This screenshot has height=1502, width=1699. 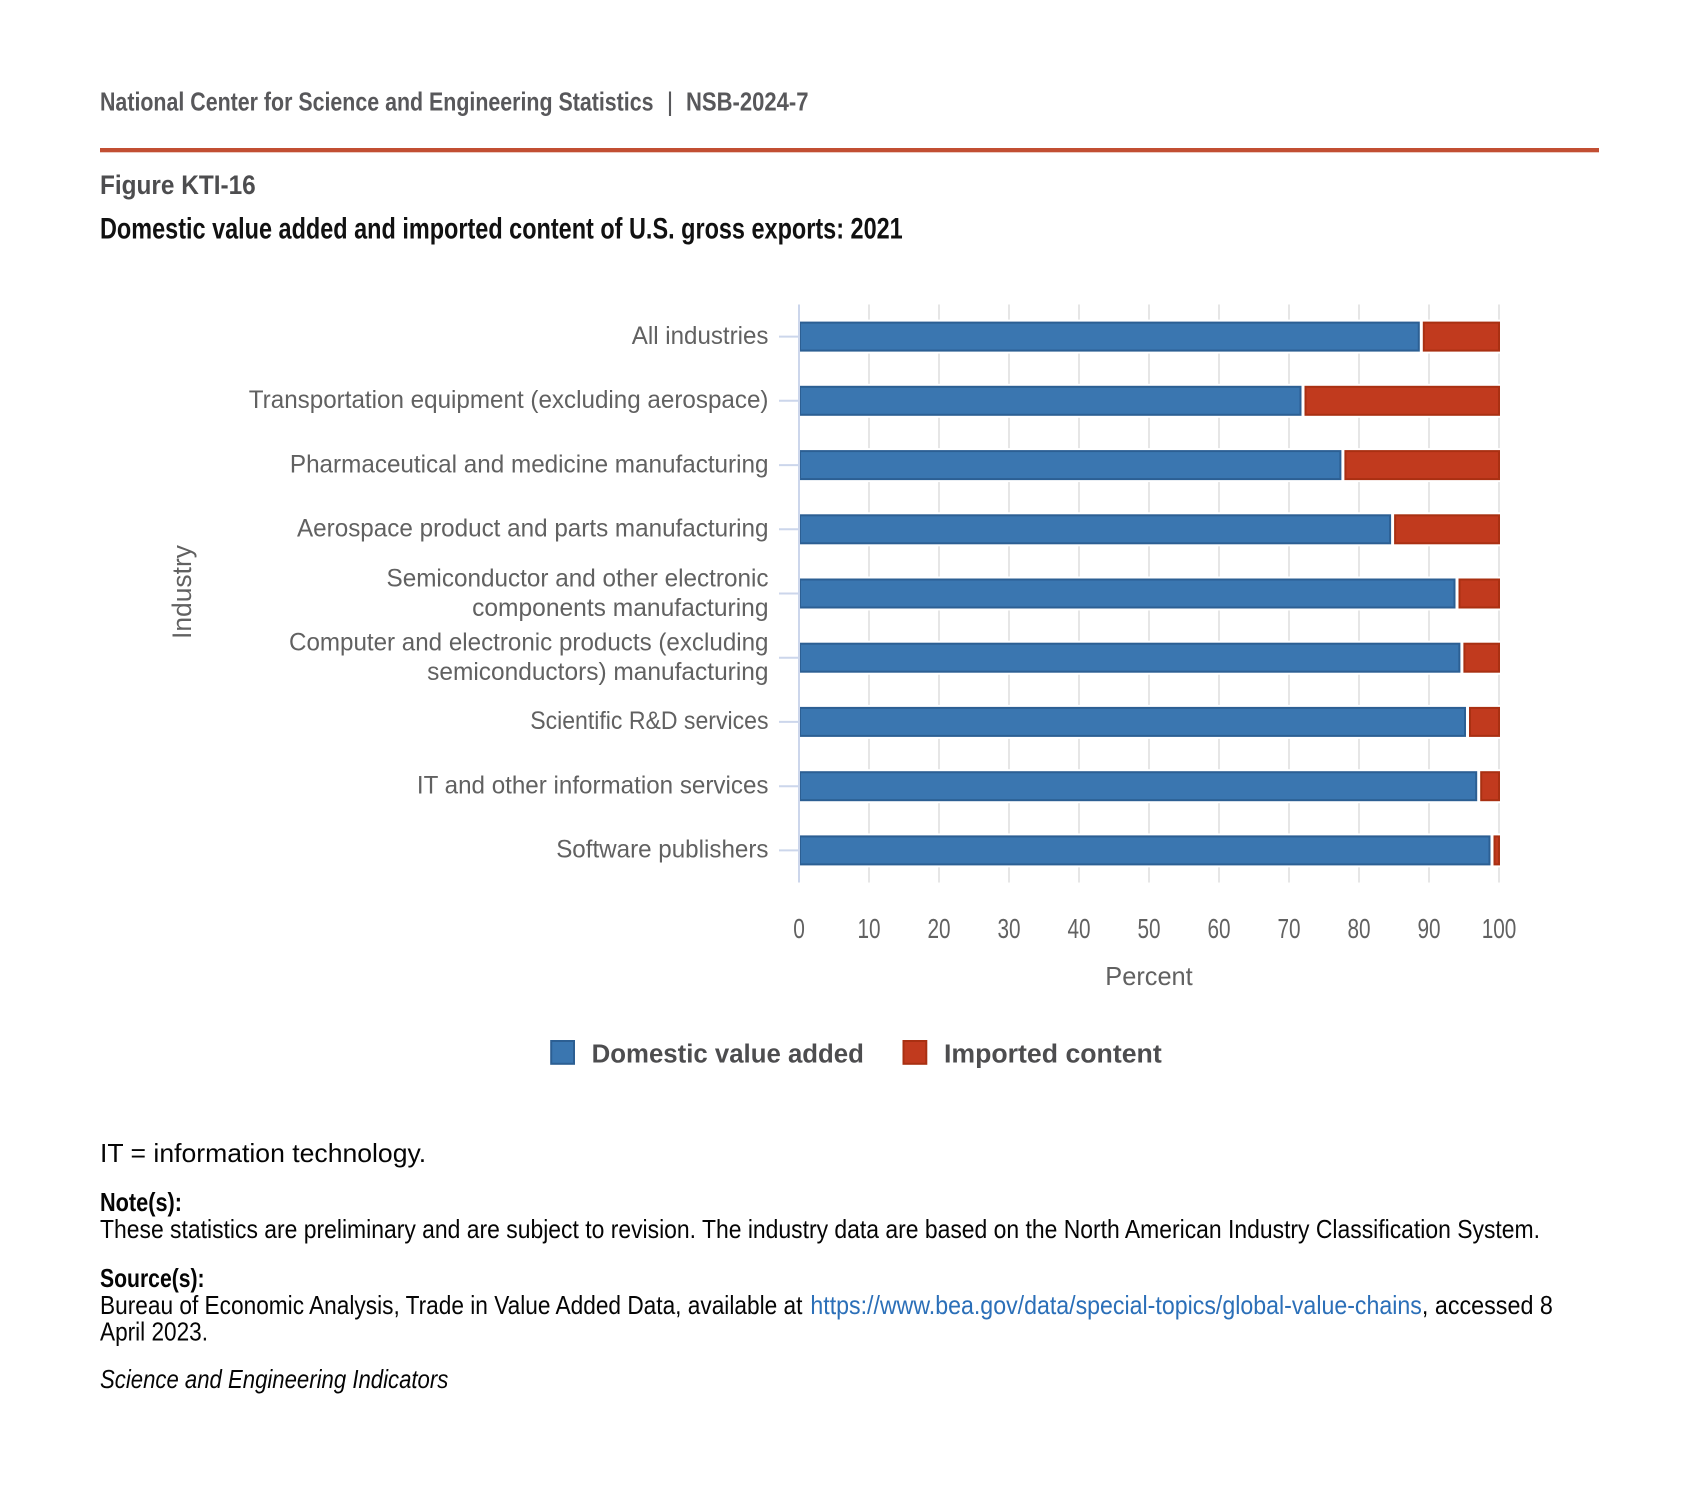 What do you see at coordinates (868, 928) in the screenshot?
I see `svg-text: 10` at bounding box center [868, 928].